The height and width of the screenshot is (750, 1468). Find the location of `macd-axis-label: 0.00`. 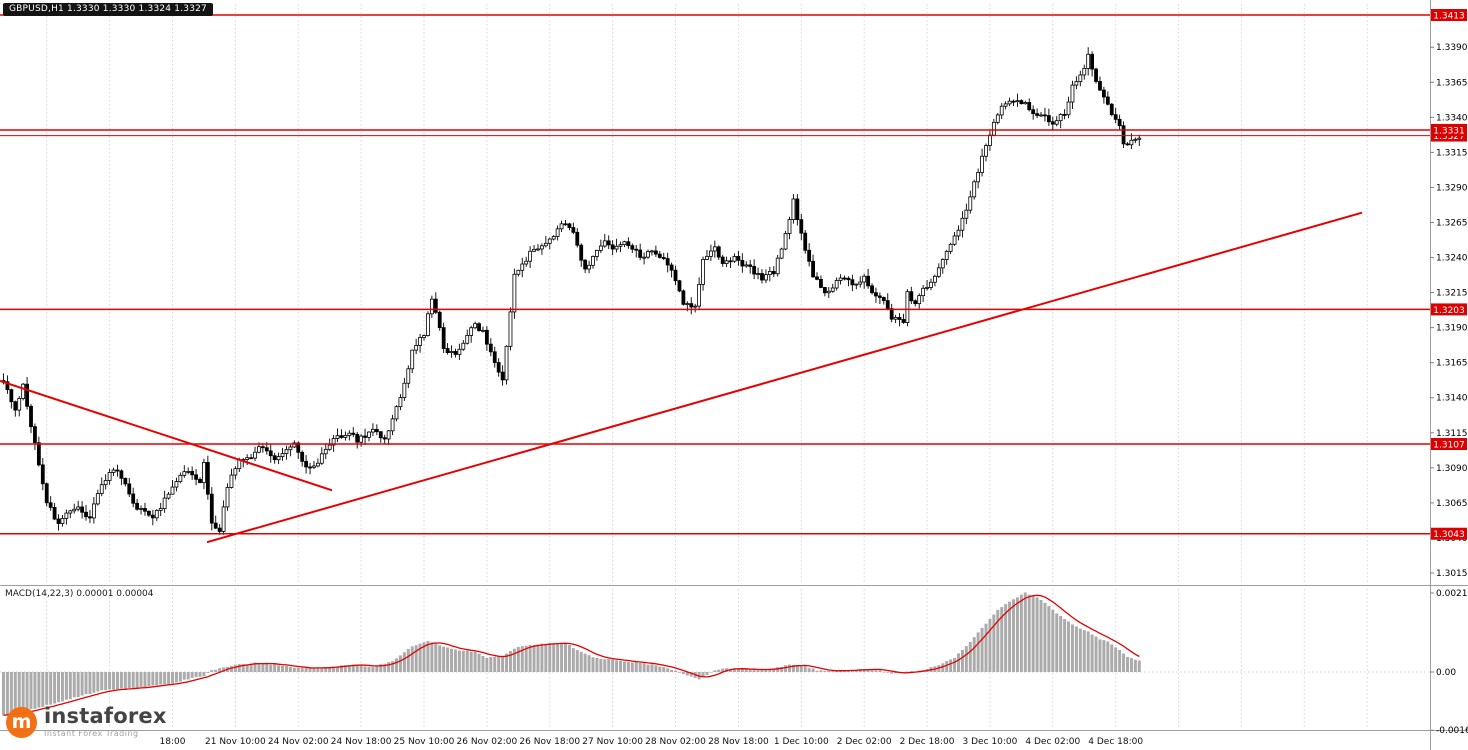

macd-axis-label: 0.00 is located at coordinates (1446, 673).